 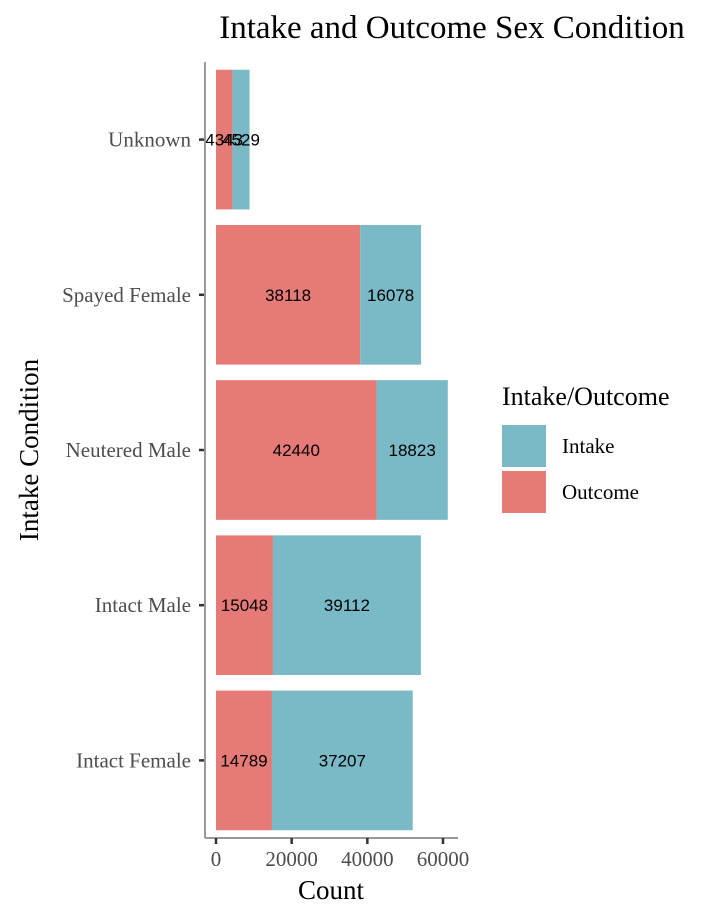 I want to click on bar-intact-male-intake, so click(x=346, y=605).